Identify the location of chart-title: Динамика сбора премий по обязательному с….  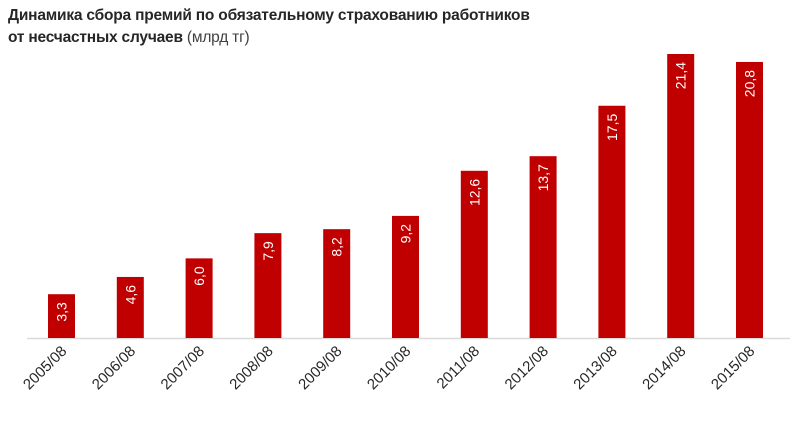
(269, 27).